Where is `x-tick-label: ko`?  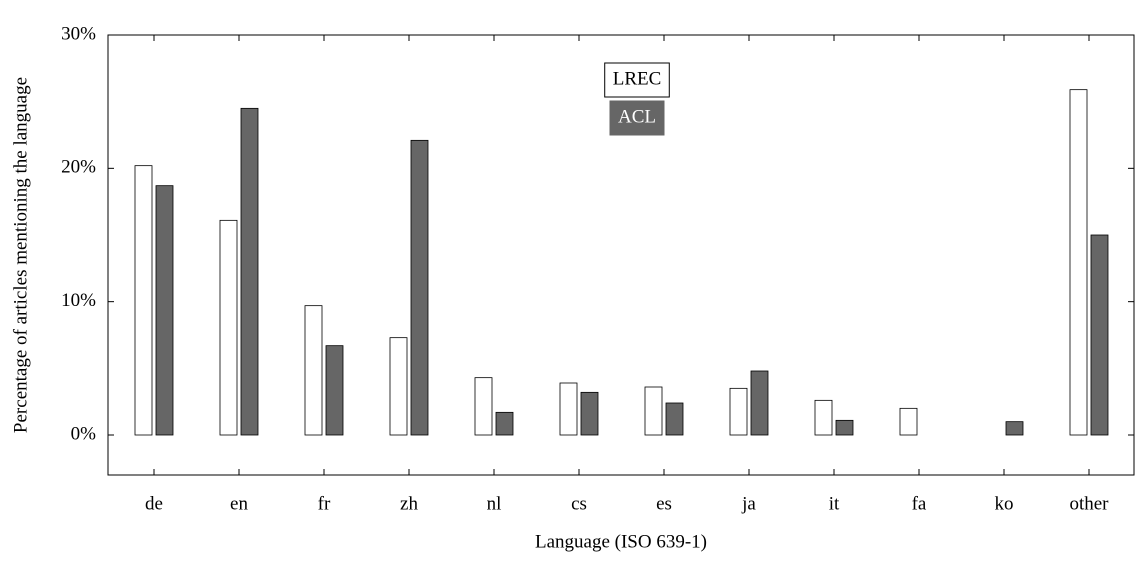 x-tick-label: ko is located at coordinates (1004, 503).